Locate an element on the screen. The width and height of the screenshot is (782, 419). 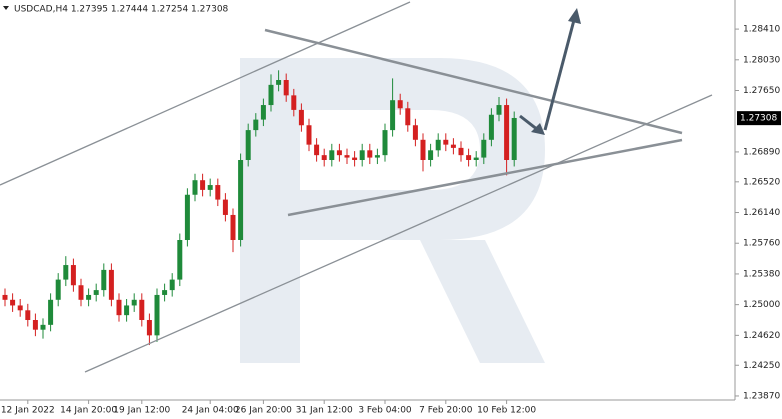
last-price-box is located at coordinates (759, 118).